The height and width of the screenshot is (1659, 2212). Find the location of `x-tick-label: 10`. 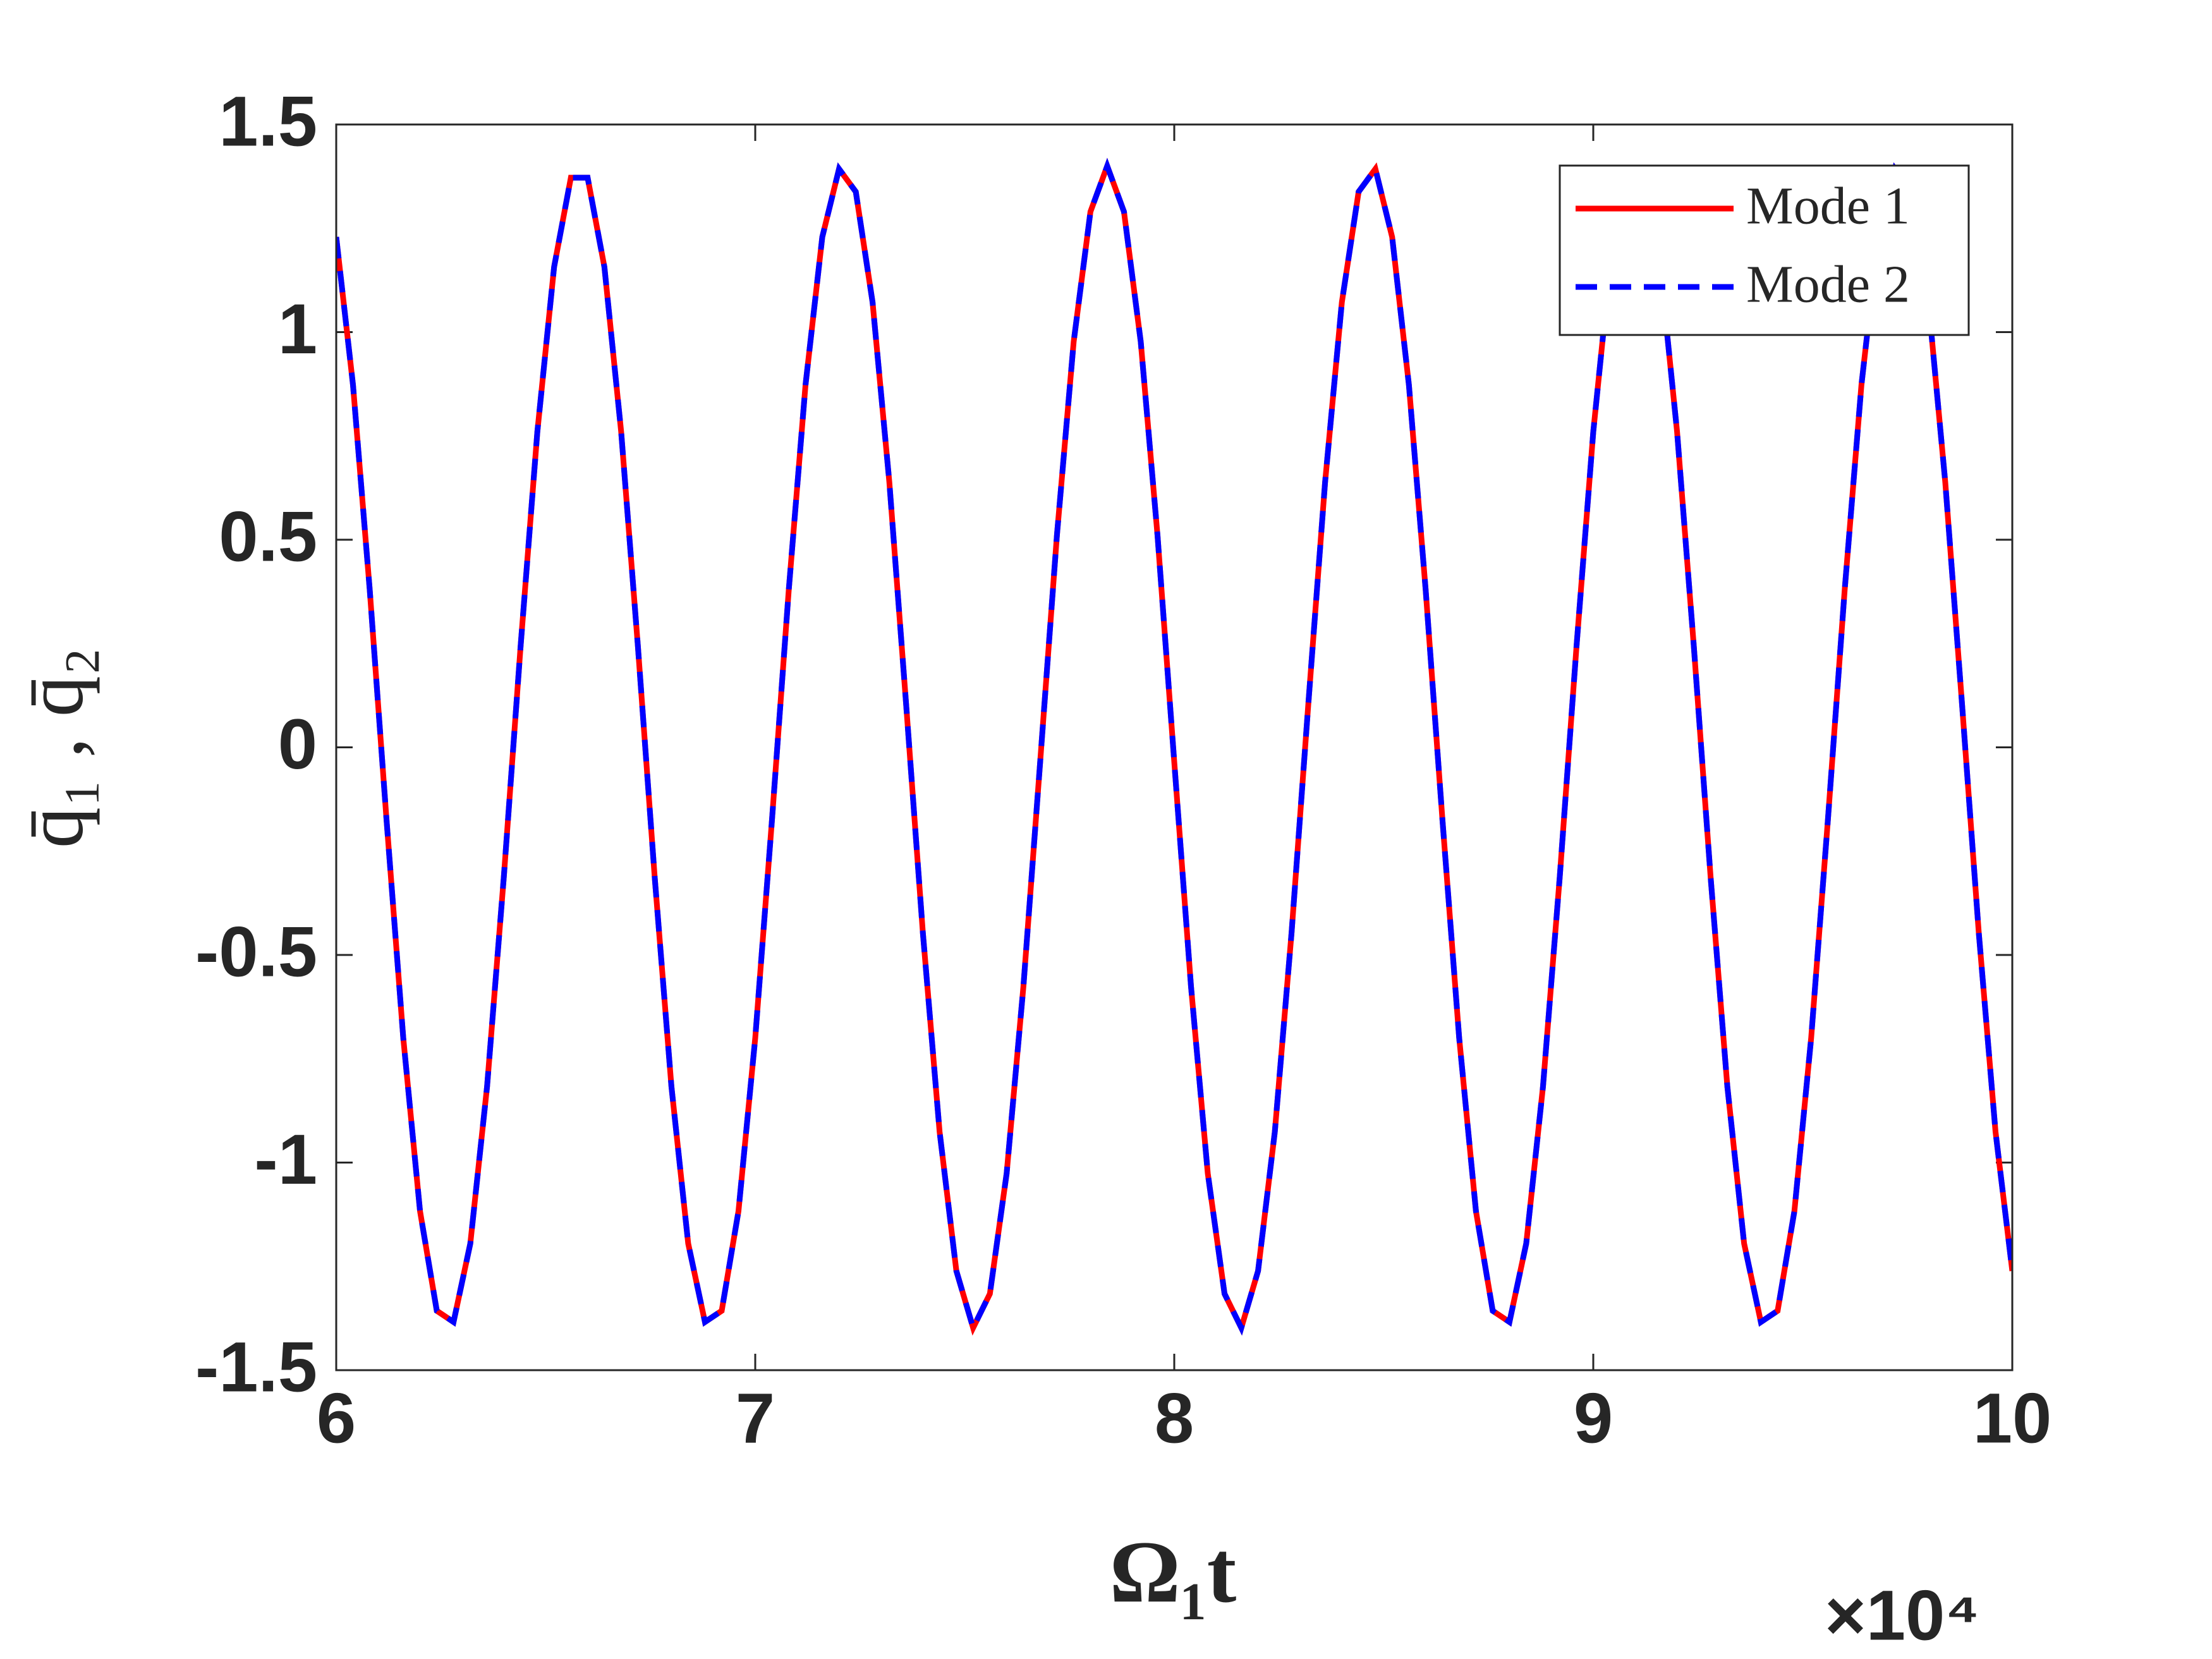

x-tick-label: 10 is located at coordinates (2012, 1418).